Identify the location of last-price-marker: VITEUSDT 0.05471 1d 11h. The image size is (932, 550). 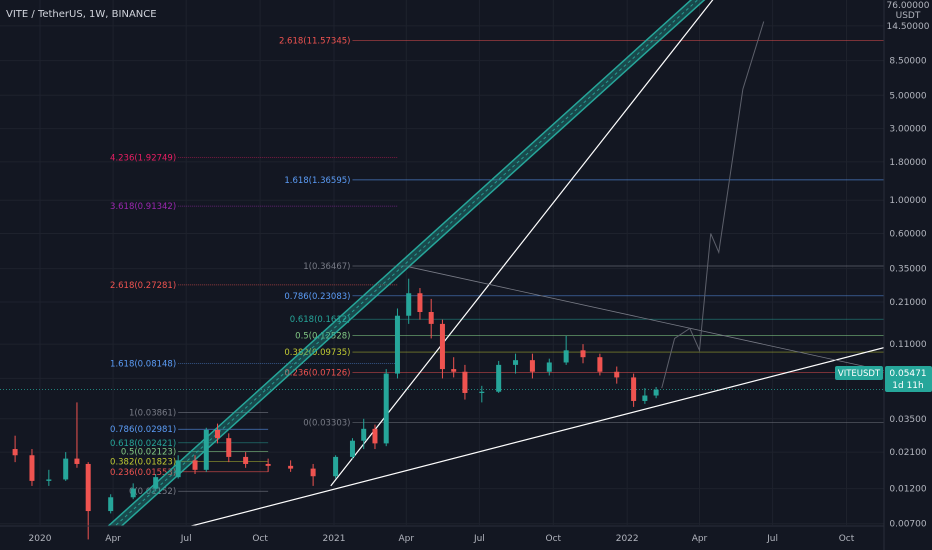
(883, 379).